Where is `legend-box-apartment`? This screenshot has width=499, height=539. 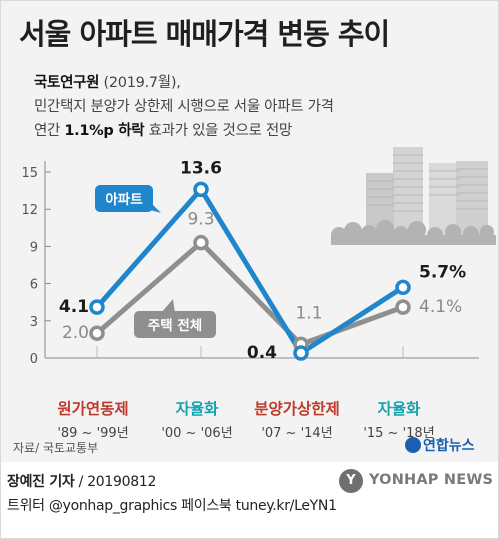 legend-box-apartment is located at coordinates (124, 198).